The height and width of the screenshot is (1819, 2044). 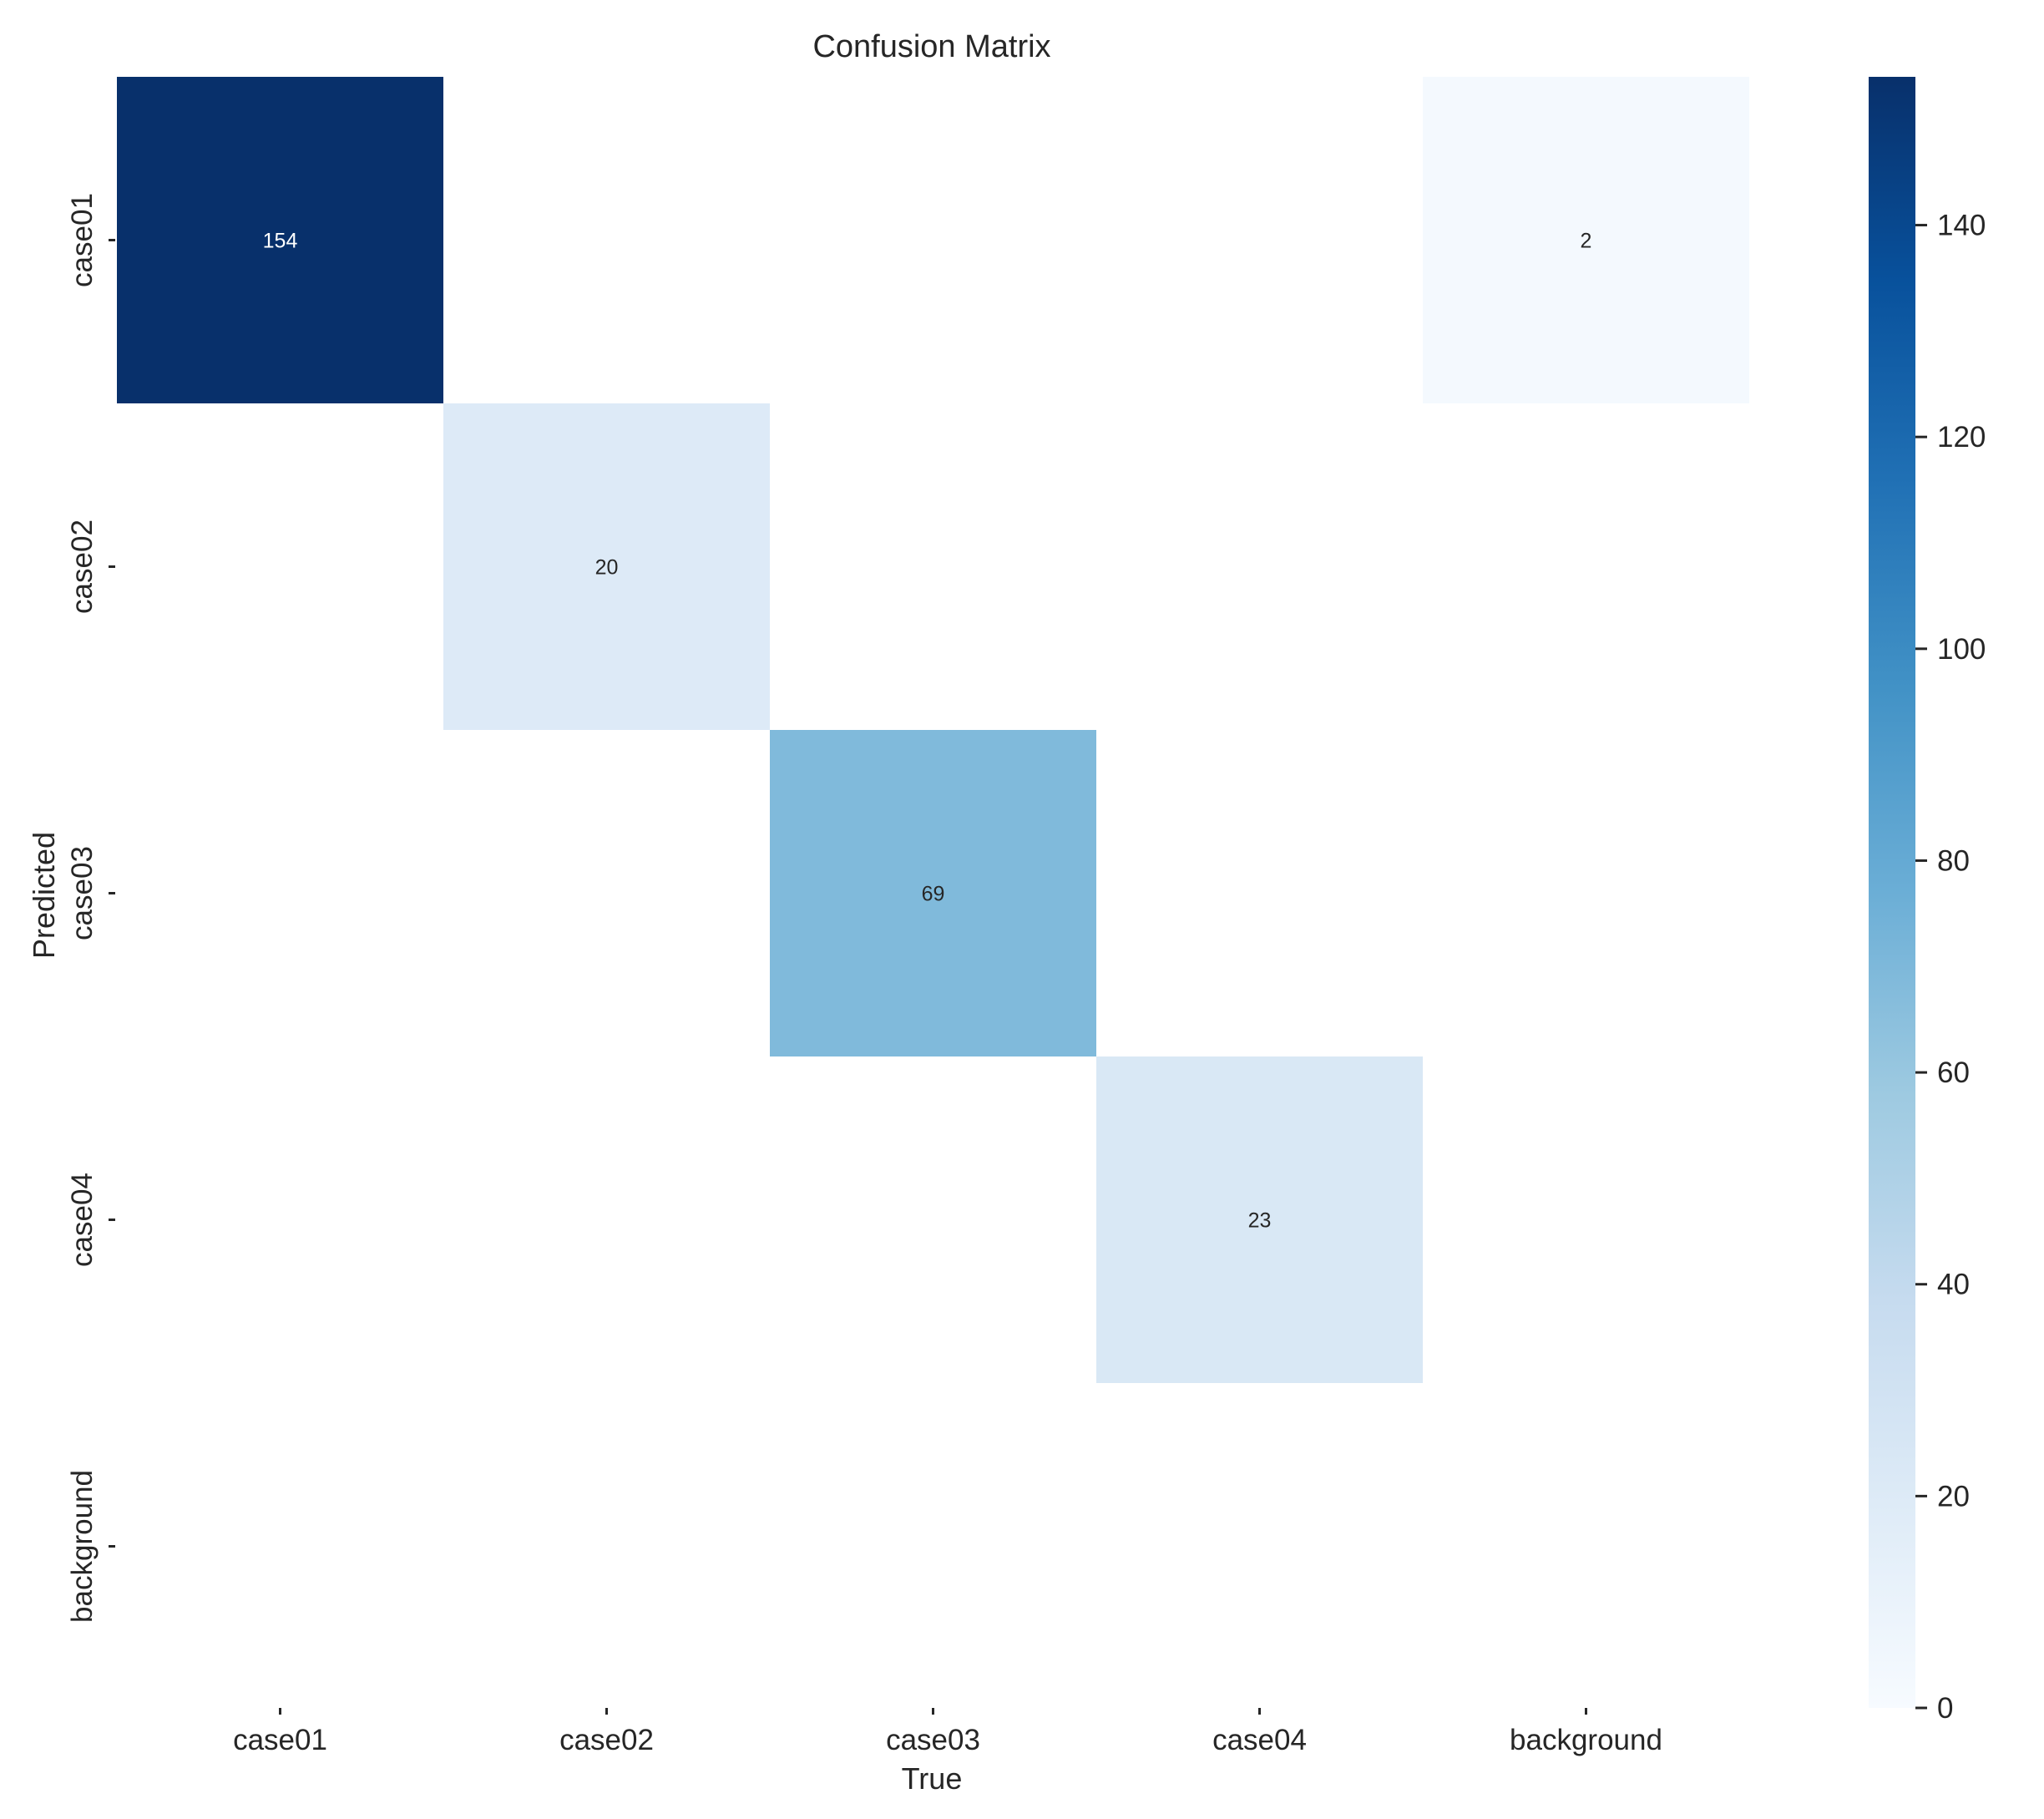 I want to click on cell-value-label: 23, so click(x=1260, y=1221).